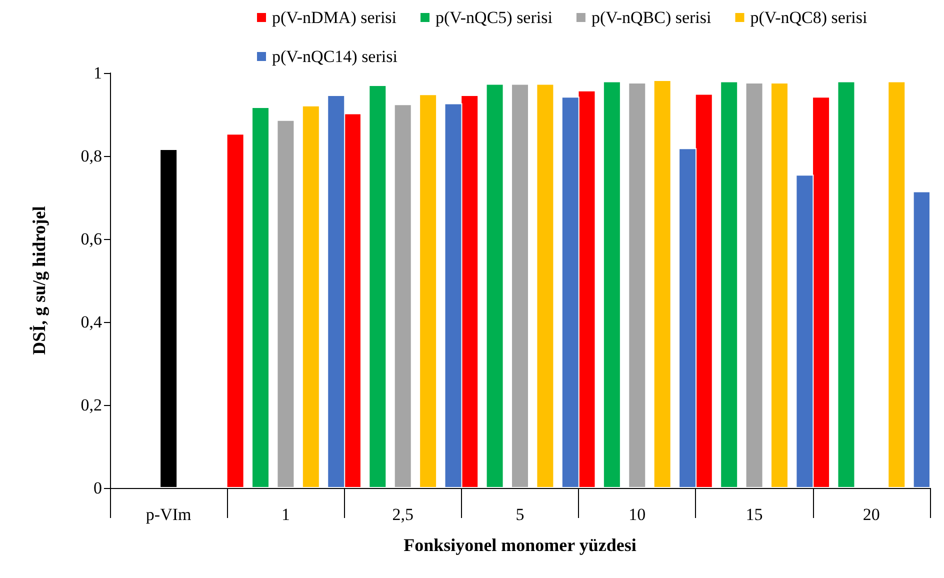 This screenshot has height=578, width=944. I want to click on y-tick-label: 1, so click(98, 73).